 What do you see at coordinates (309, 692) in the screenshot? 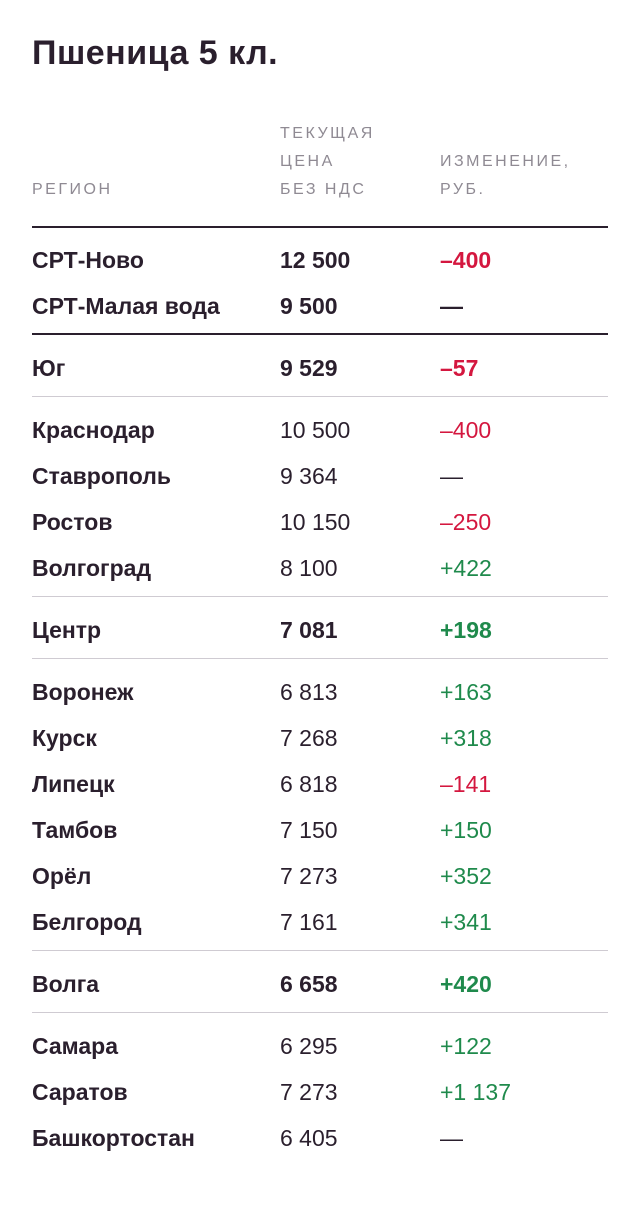
I see `price-value: 6 813` at bounding box center [309, 692].